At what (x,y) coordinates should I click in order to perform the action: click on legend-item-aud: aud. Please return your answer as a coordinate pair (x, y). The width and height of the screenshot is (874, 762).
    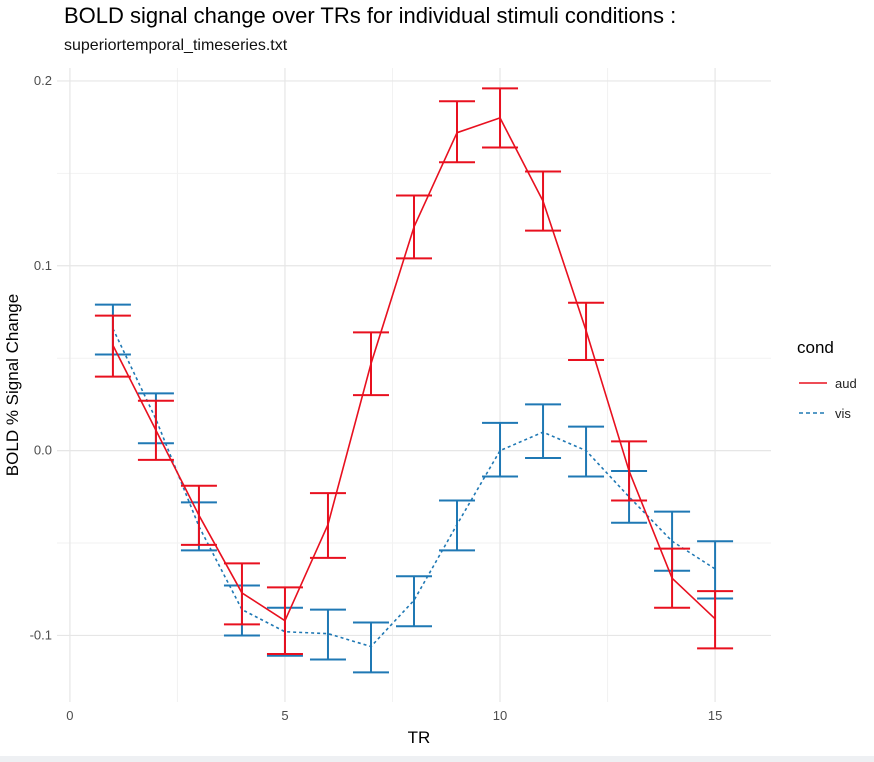
    Looking at the image, I should click on (827, 383).